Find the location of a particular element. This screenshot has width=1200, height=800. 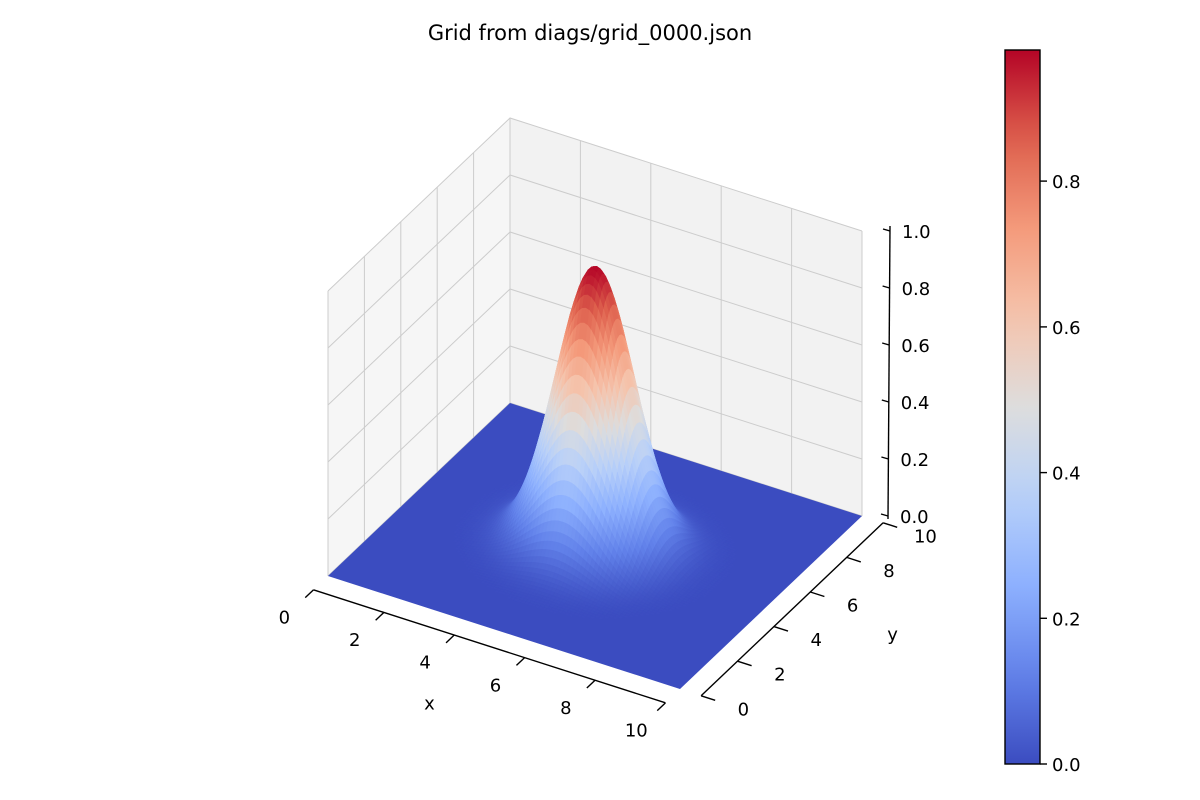

z-tick-label: 0.2 is located at coordinates (914, 460).